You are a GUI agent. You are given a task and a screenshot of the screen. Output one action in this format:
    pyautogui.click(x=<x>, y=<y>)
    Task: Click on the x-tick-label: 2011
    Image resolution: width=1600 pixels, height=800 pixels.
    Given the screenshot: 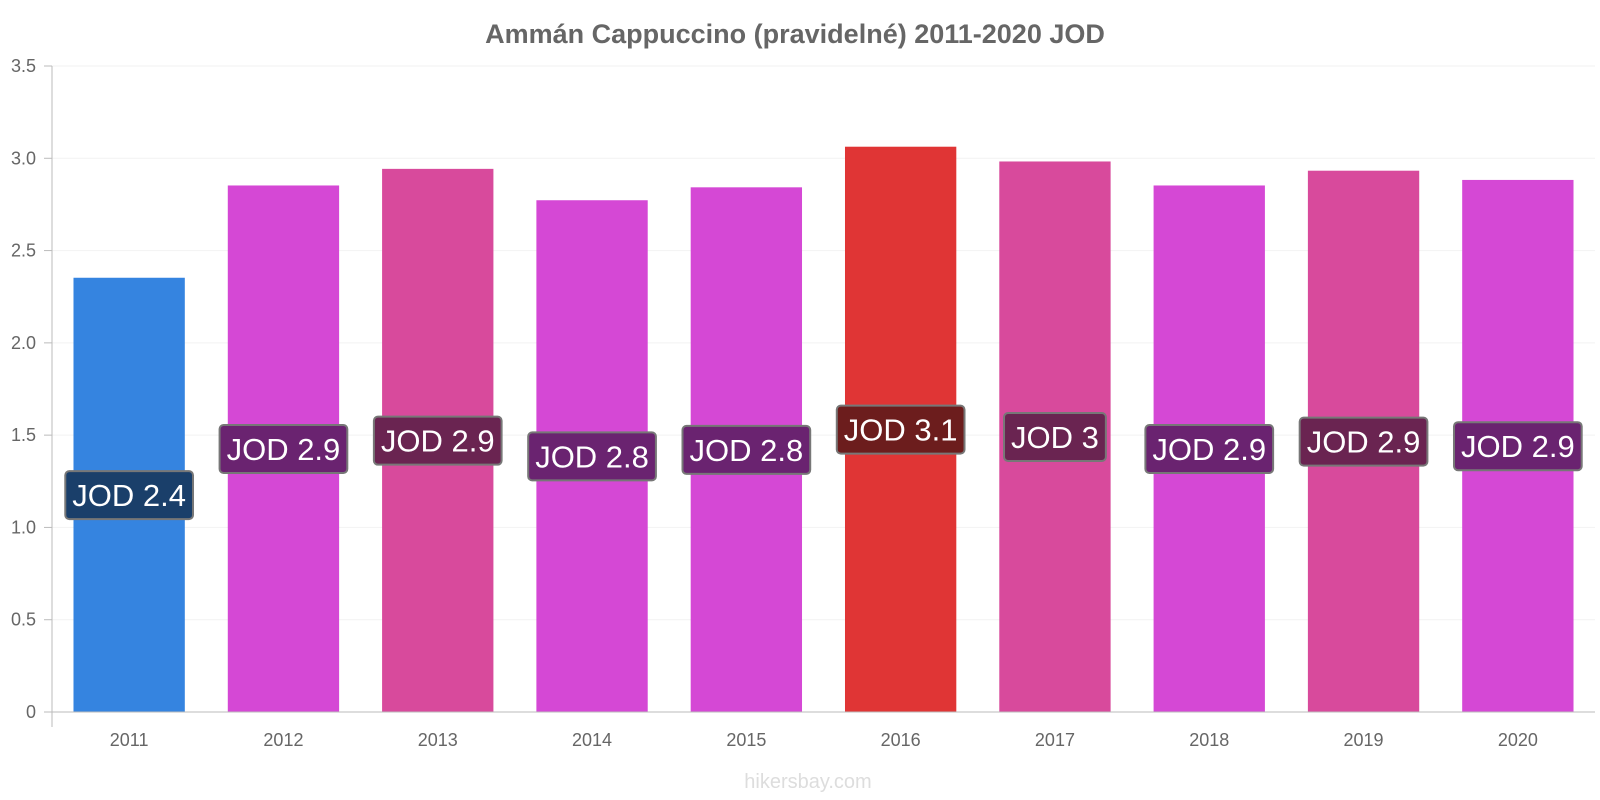 What is the action you would take?
    pyautogui.click(x=129, y=740)
    